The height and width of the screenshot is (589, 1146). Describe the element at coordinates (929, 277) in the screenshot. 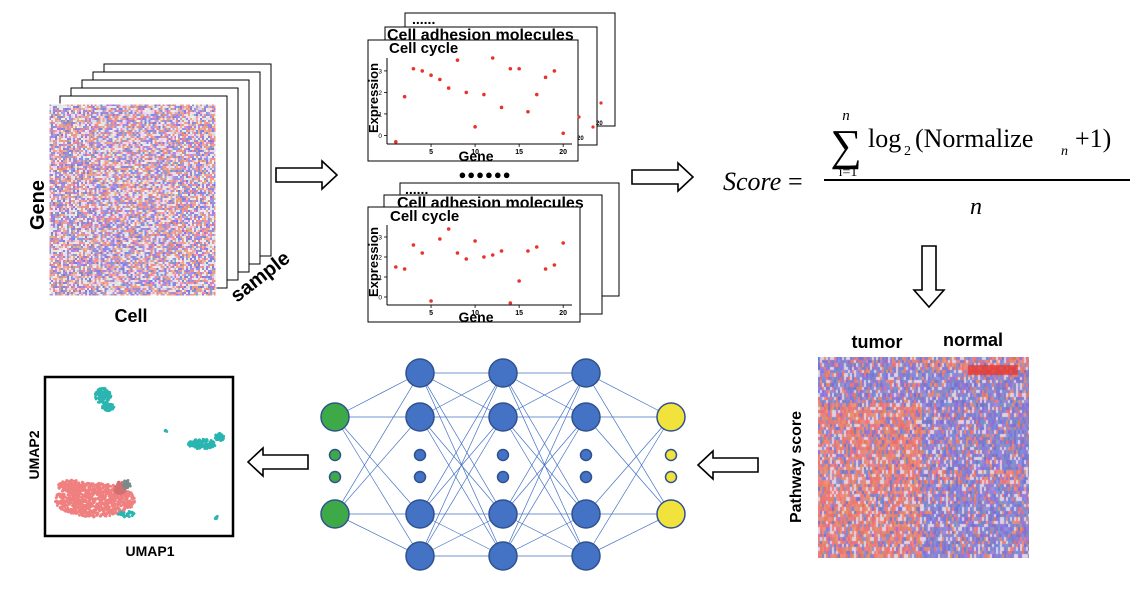

I see `arrow-down` at that location.